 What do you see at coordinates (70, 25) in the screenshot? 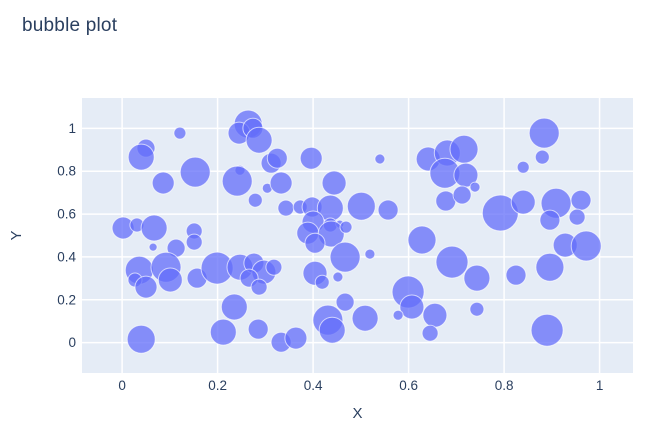
I see `chart-title: bubble plot` at bounding box center [70, 25].